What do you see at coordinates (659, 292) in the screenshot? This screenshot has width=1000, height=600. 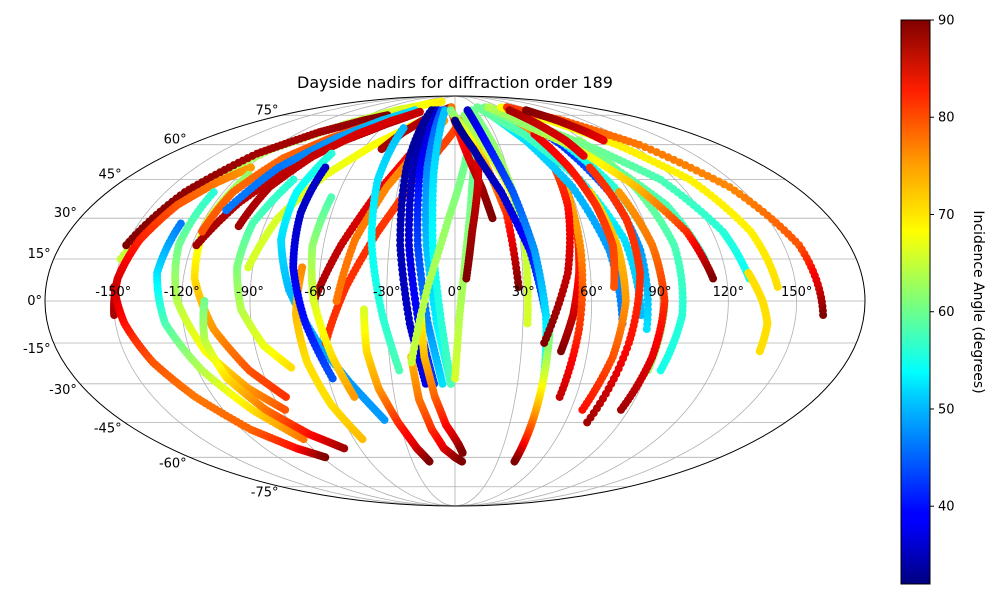 I see `longitude-tick-label: 90°` at bounding box center [659, 292].